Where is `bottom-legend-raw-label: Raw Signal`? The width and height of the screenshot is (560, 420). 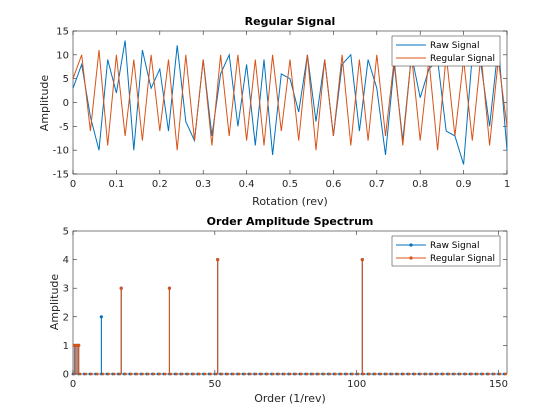 bottom-legend-raw-label: Raw Signal is located at coordinates (454, 246).